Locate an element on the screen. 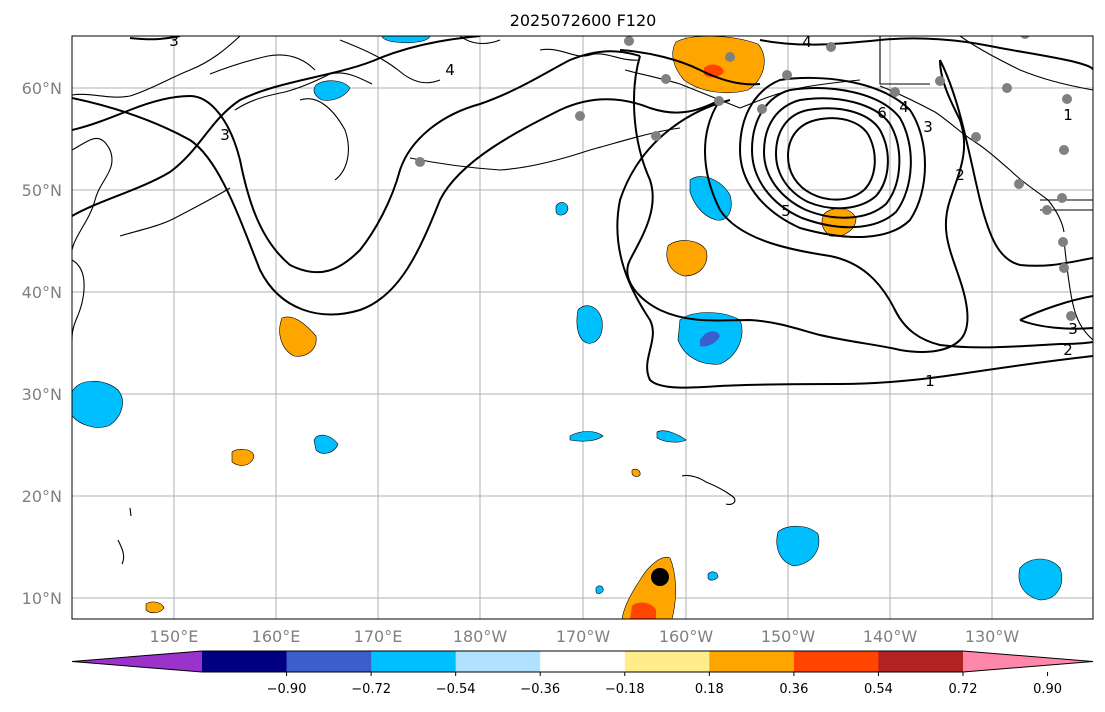 Image resolution: width=1105 pixels, height=712 pixels. colorbar-extend-high is located at coordinates (1028, 661).